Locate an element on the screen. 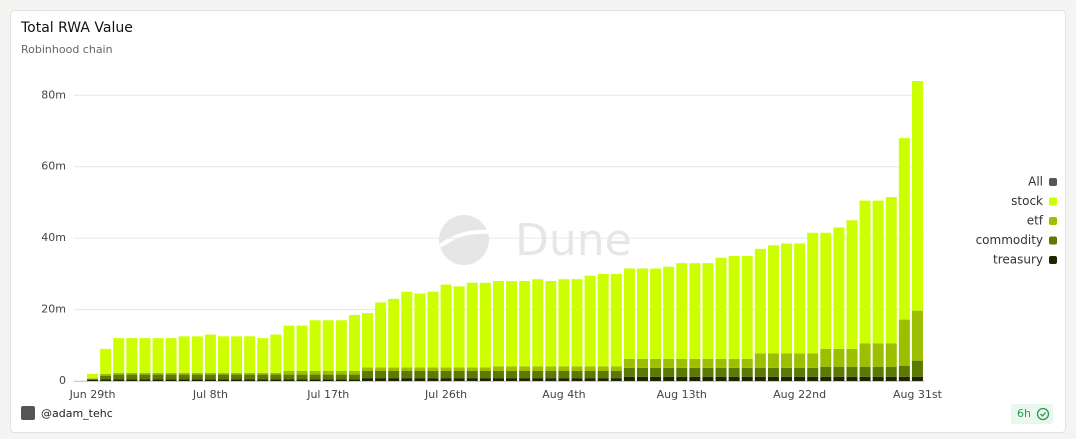  author: @adam_tehc is located at coordinates (77, 413).